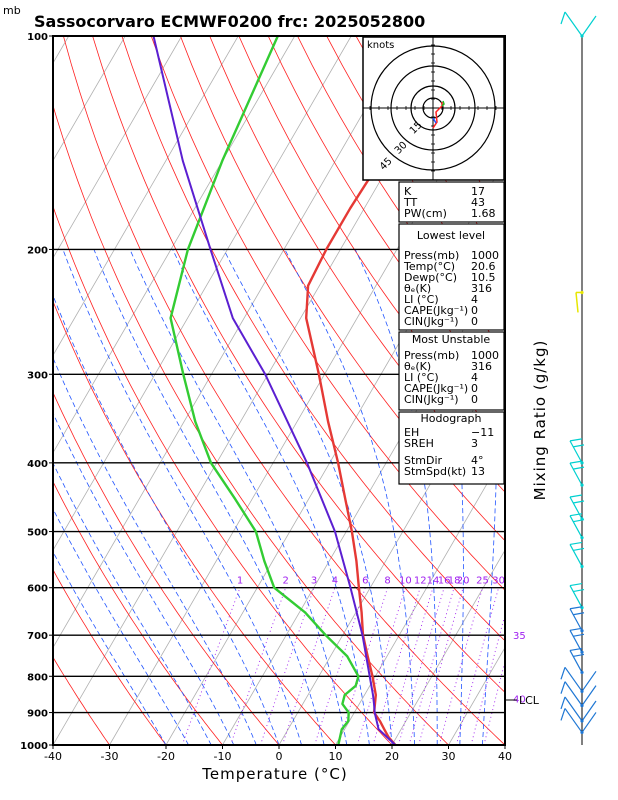  I want to click on index-label: SREH, so click(419, 443).